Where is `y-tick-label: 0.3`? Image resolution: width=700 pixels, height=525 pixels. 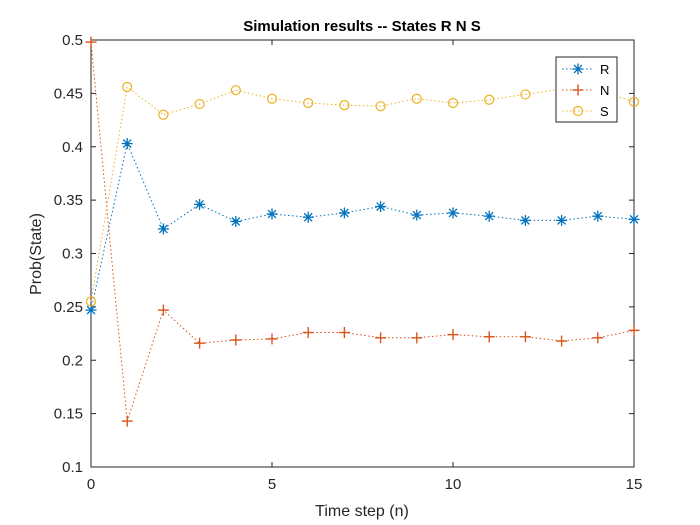
y-tick-label: 0.3 is located at coordinates (72, 254).